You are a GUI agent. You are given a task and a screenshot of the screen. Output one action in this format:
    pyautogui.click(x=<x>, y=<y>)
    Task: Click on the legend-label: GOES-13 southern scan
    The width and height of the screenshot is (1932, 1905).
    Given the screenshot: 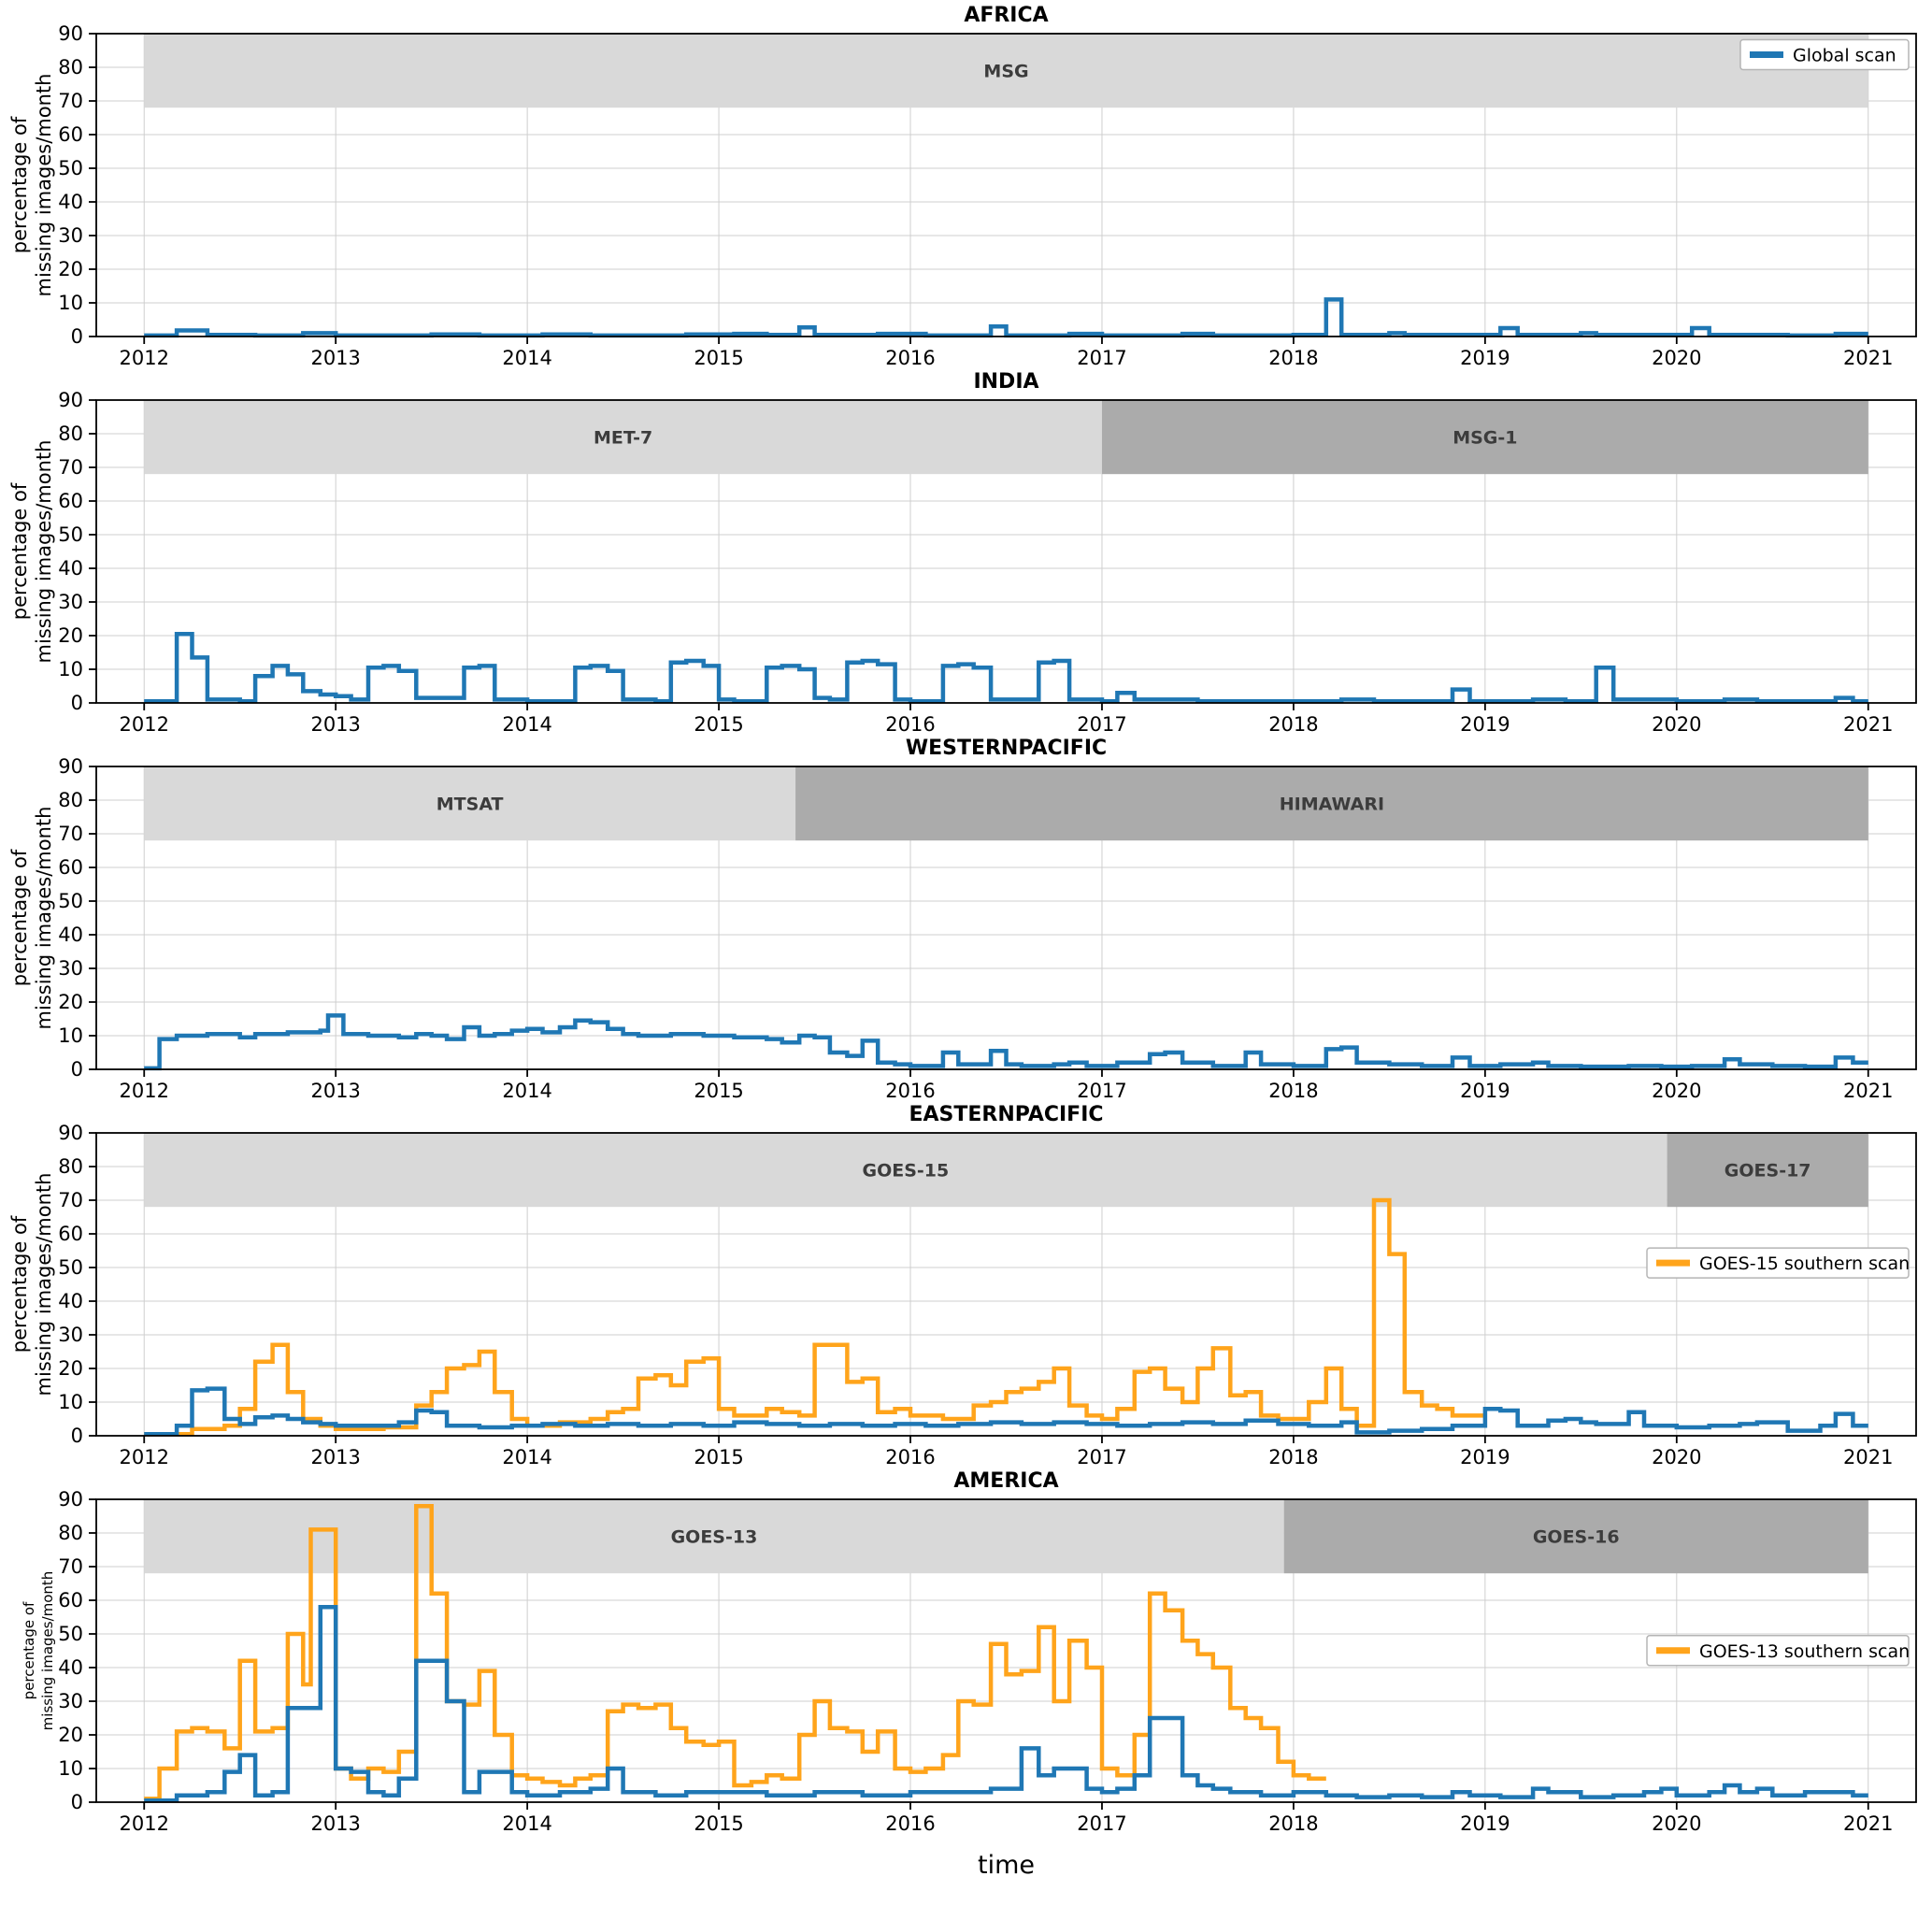 What is the action you would take?
    pyautogui.click(x=1804, y=1651)
    